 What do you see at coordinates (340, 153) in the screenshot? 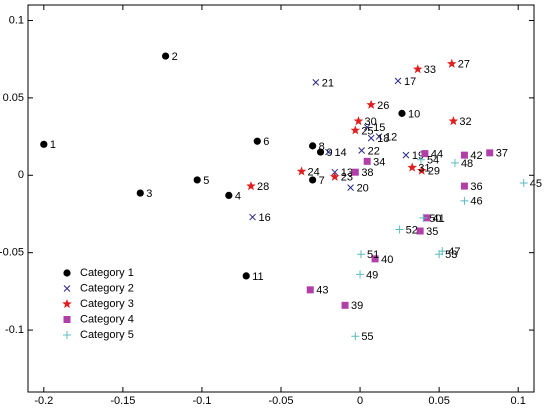
I see `point-label: 14` at bounding box center [340, 153].